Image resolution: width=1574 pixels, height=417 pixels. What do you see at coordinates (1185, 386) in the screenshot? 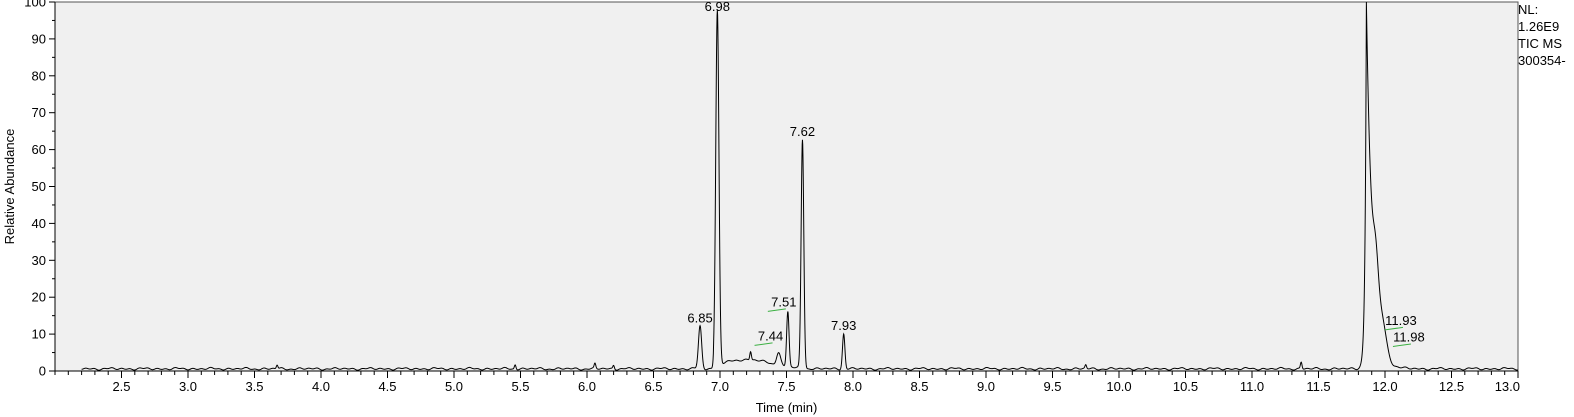
I see `x-tick-label: 10.5` at bounding box center [1185, 386].